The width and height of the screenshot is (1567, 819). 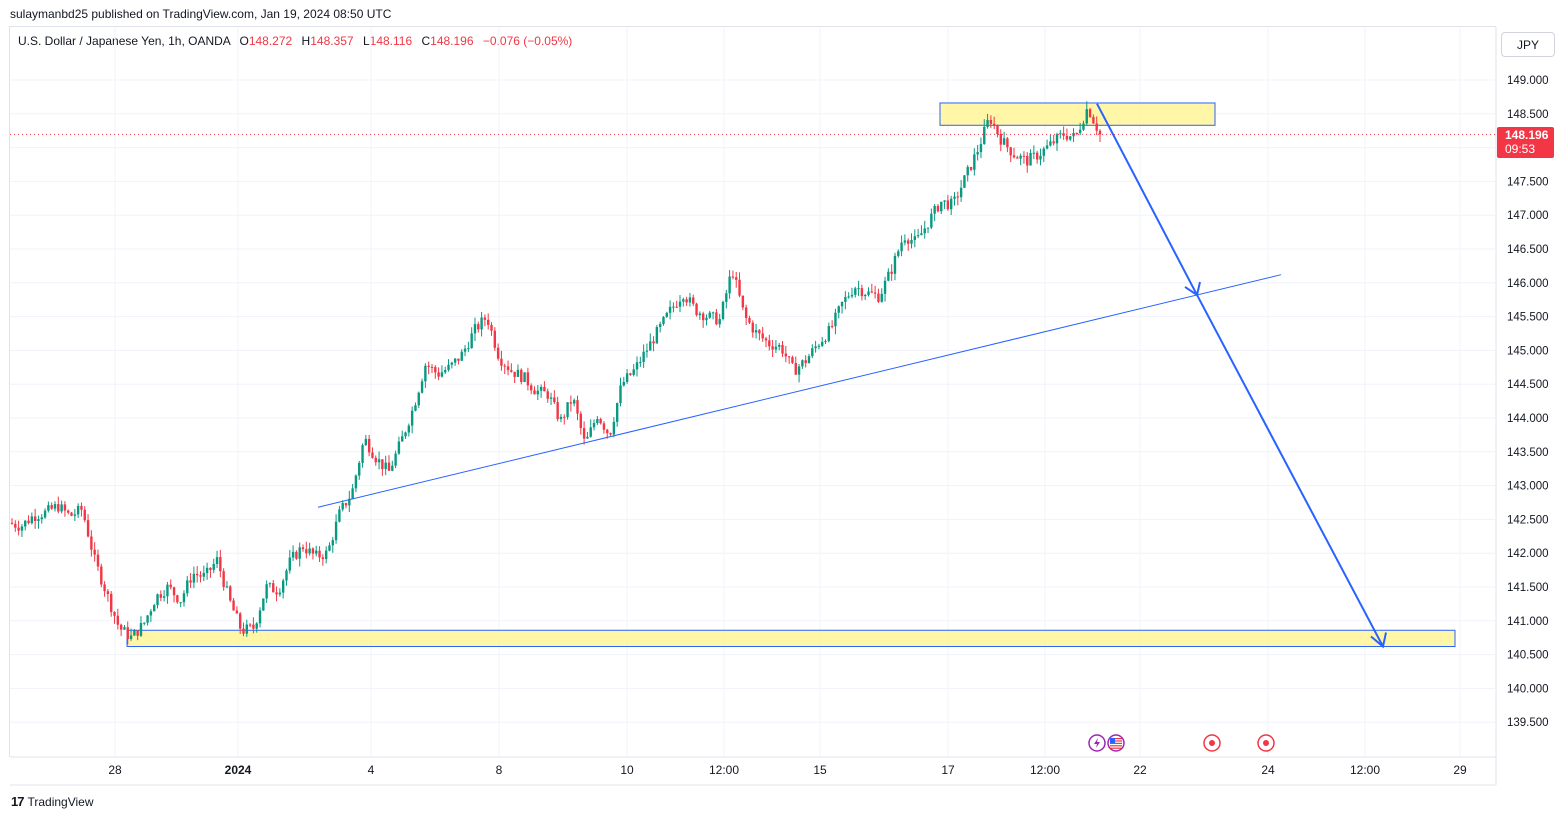 What do you see at coordinates (1097, 743) in the screenshot?
I see `lightning-icon` at bounding box center [1097, 743].